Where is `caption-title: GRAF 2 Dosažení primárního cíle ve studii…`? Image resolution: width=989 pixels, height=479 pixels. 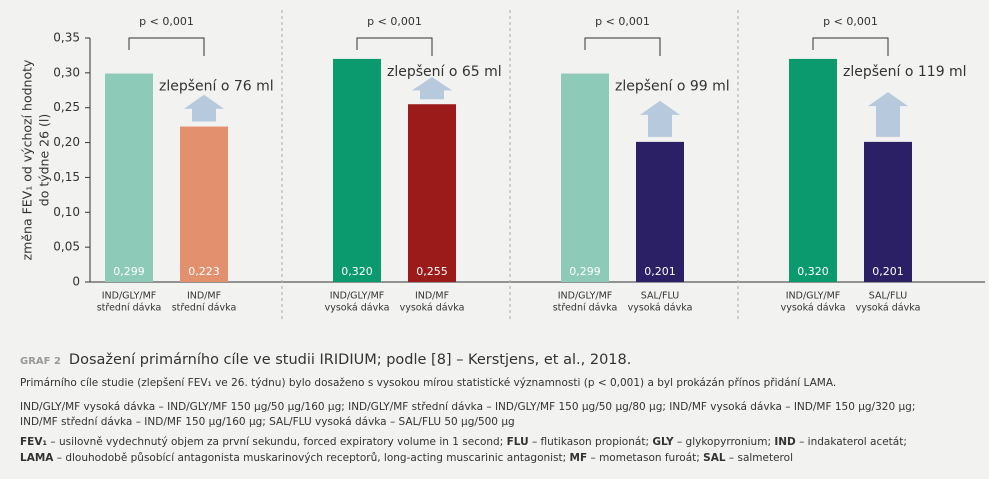 caption-title: GRAF 2 Dosažení primárního cíle ve studii… is located at coordinates (325, 360).